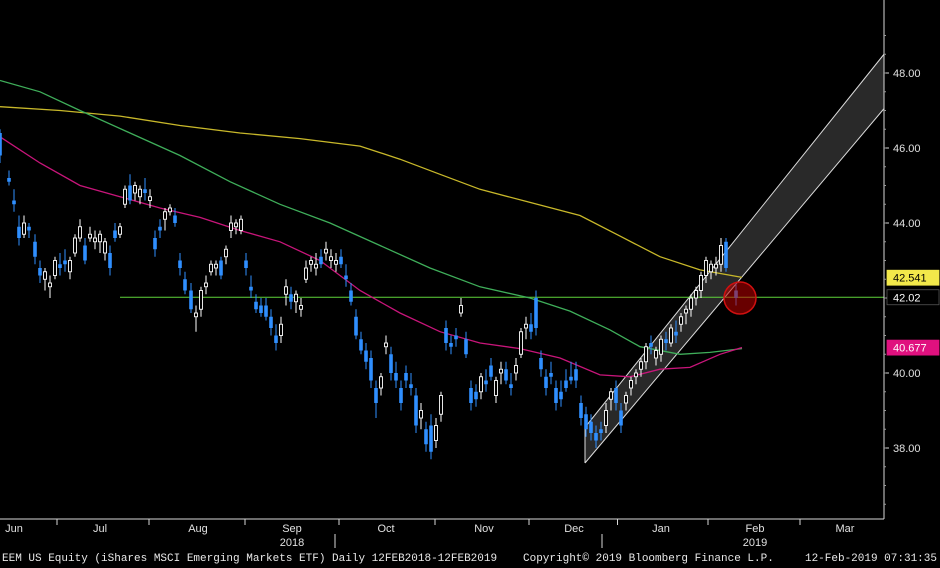  What do you see at coordinates (430, 534) in the screenshot?
I see `x-axis-ticks: Jun Jul Aug Sep Oct Nov Dec Jan Feb Mar 2018 2019` at bounding box center [430, 534].